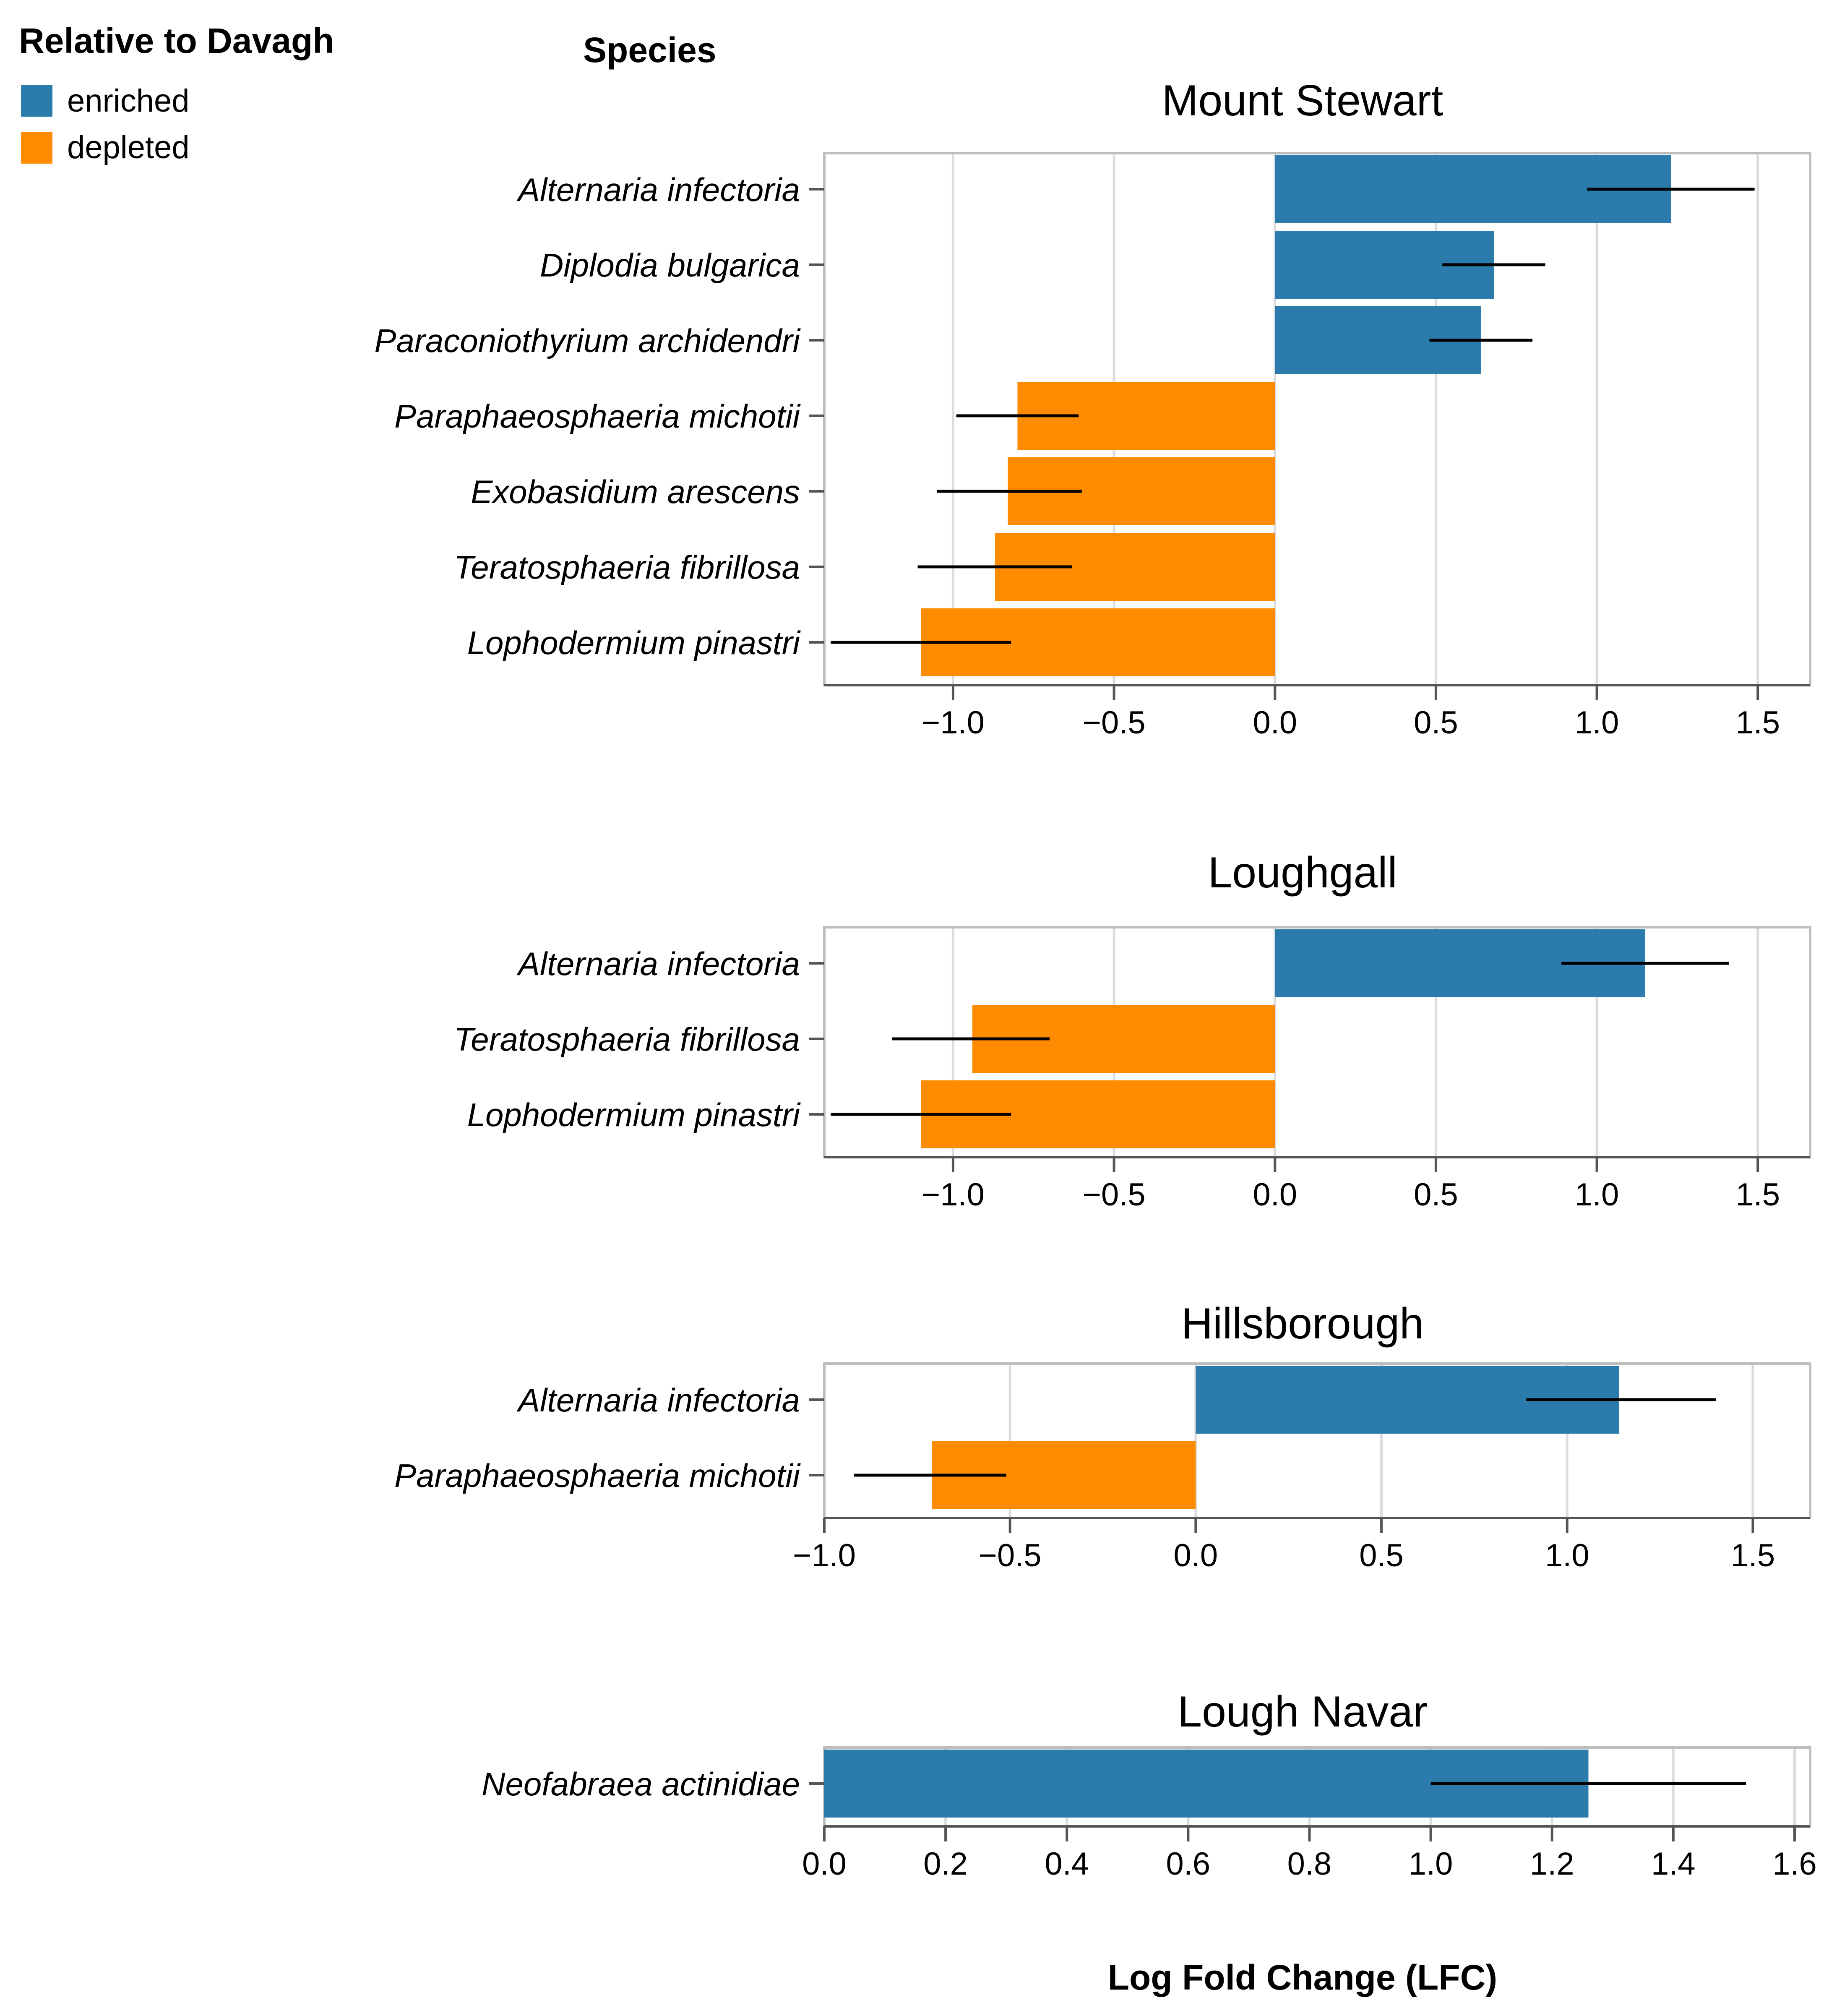 Image resolution: width=1829 pixels, height=2016 pixels. What do you see at coordinates (1552, 1864) in the screenshot?
I see `x-tick-label: 1.2` at bounding box center [1552, 1864].